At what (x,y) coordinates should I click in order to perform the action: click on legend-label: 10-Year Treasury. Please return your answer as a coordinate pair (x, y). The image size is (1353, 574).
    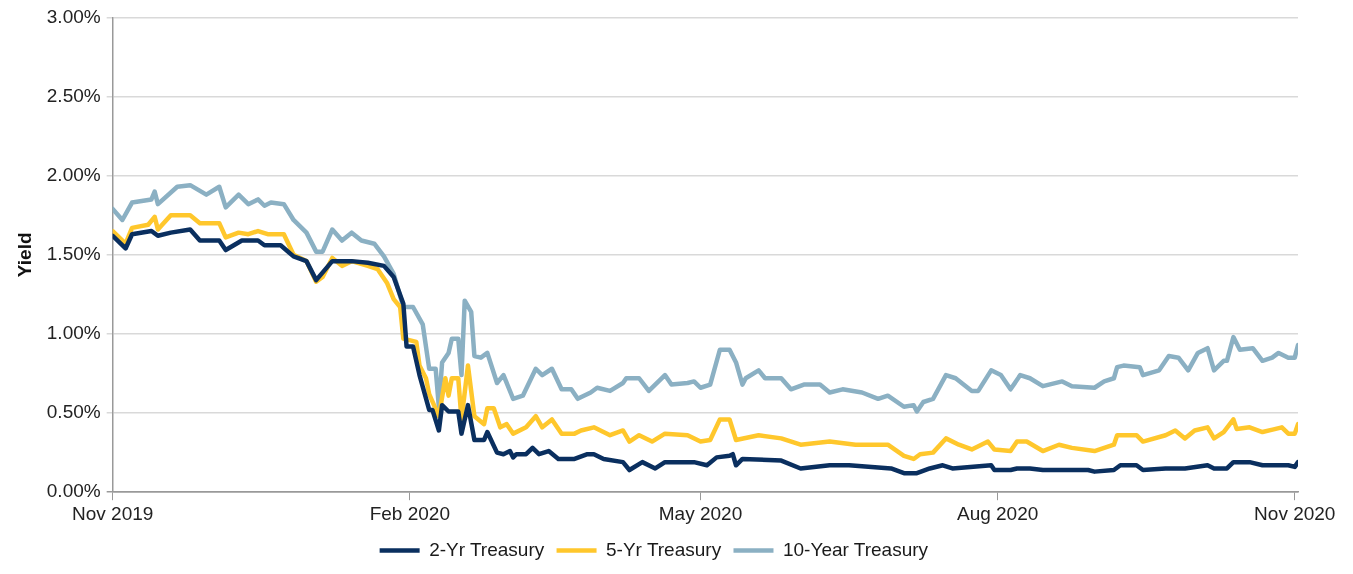
    Looking at the image, I should click on (855, 549).